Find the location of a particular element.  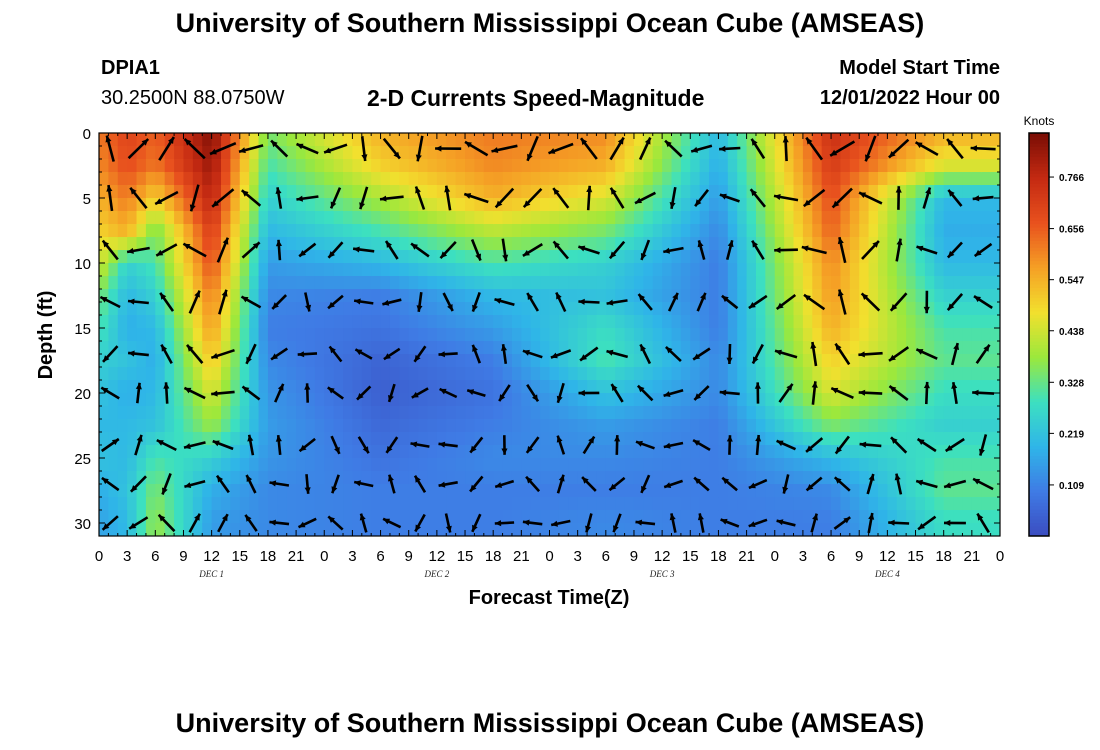

x-tick-label: 18 is located at coordinates (493, 556).